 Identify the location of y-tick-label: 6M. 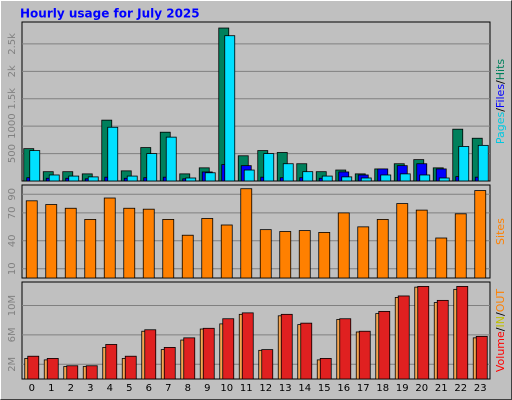
(12, 334).